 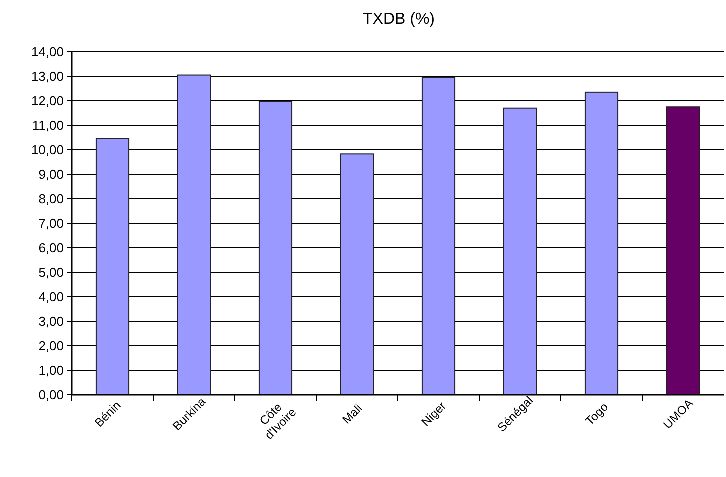 What do you see at coordinates (47, 76) in the screenshot?
I see `y-tick-label: 13,00` at bounding box center [47, 76].